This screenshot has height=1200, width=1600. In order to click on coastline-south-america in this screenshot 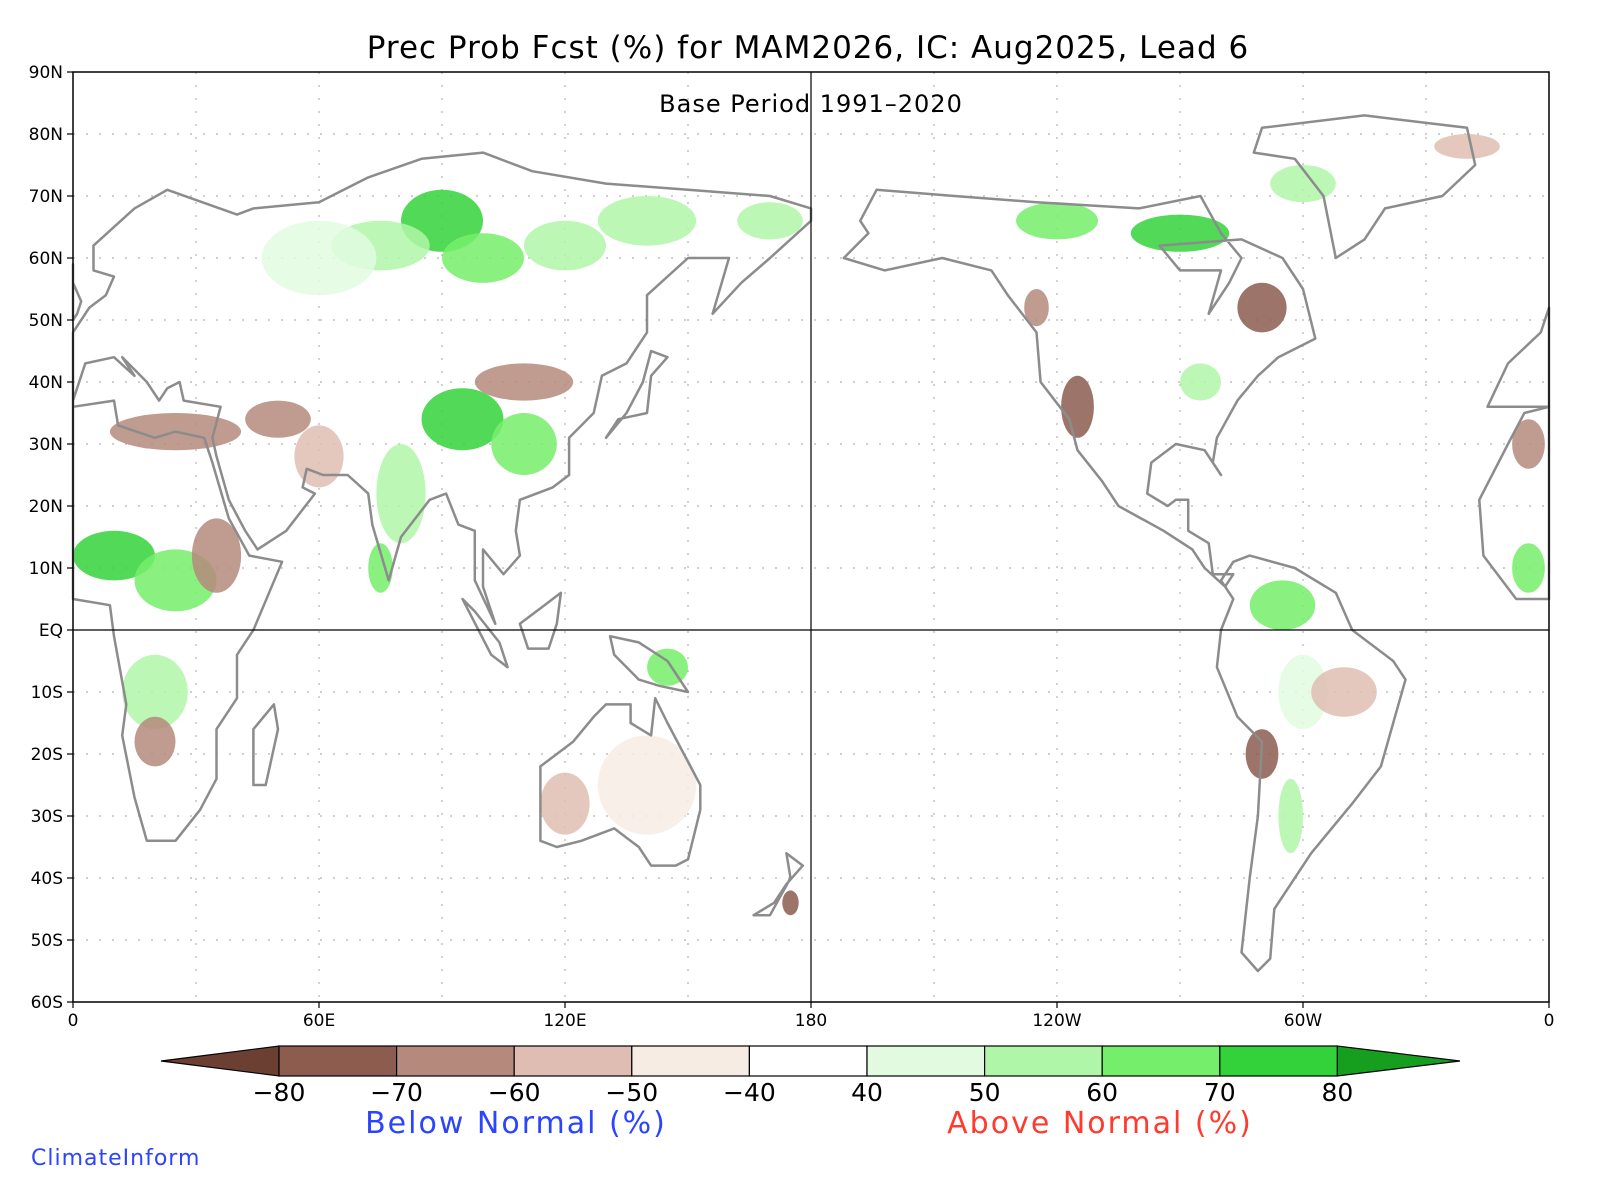, I will do `click(1311, 763)`.